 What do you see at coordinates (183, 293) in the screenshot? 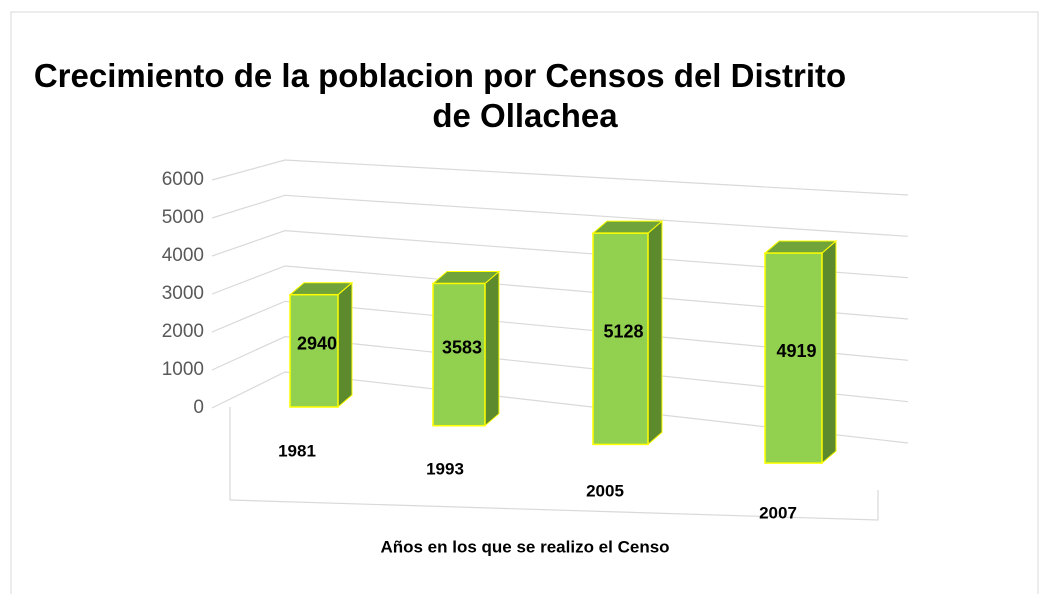
I see `y-tick-label: 3000` at bounding box center [183, 293].